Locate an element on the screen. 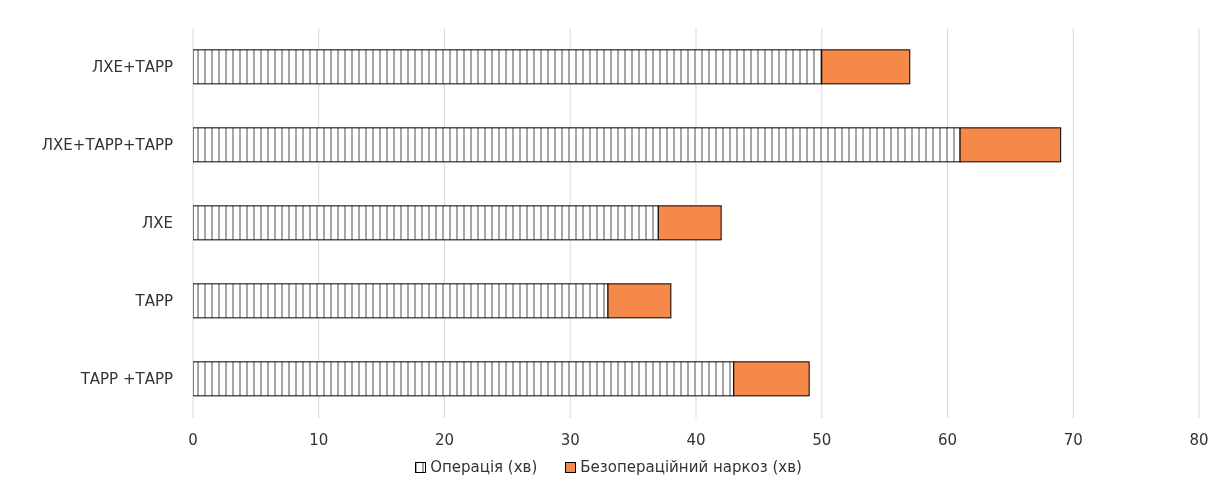 The image size is (1229, 495). x-tick-label: 0 is located at coordinates (193, 439).